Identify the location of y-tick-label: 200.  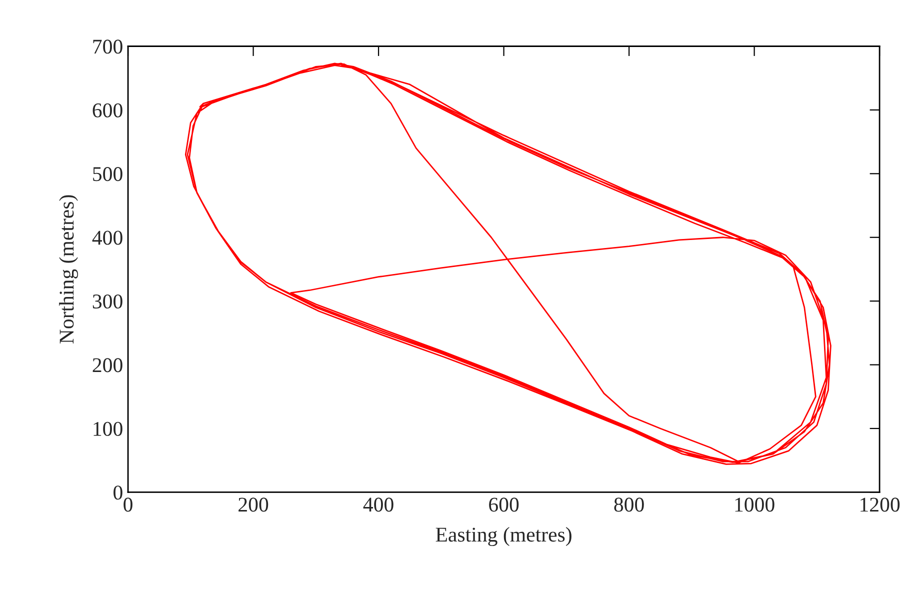
(107, 365).